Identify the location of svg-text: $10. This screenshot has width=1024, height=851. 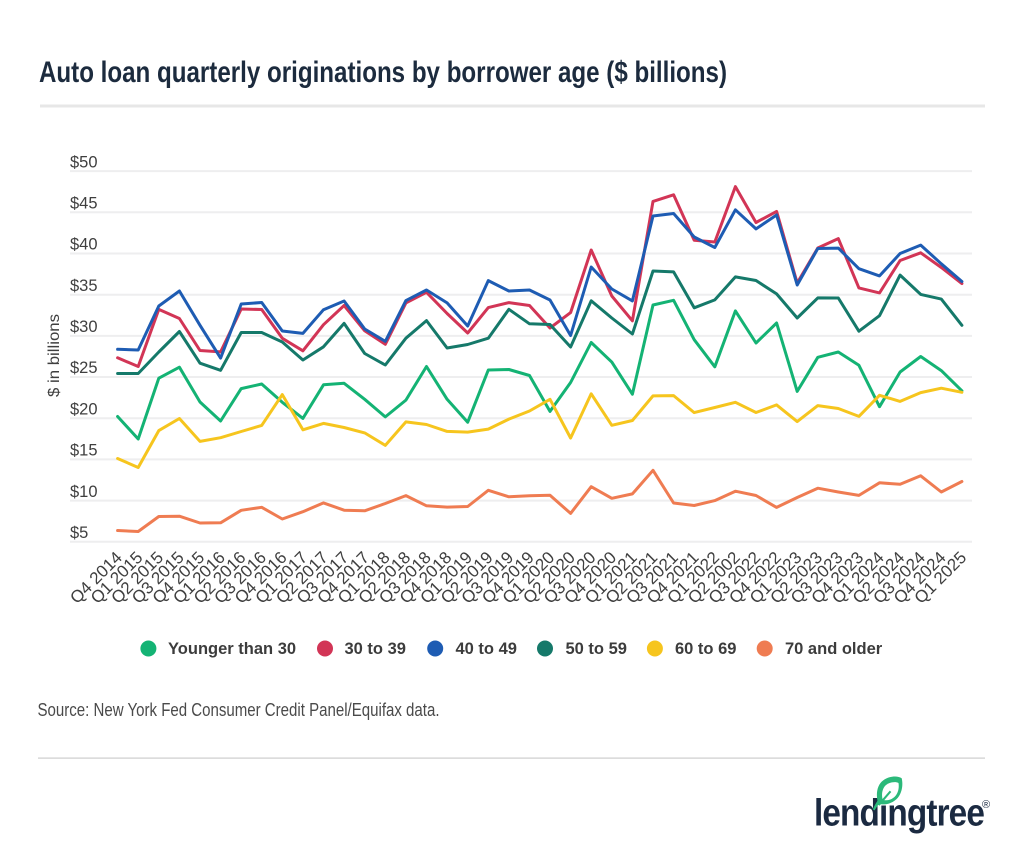
(84, 492).